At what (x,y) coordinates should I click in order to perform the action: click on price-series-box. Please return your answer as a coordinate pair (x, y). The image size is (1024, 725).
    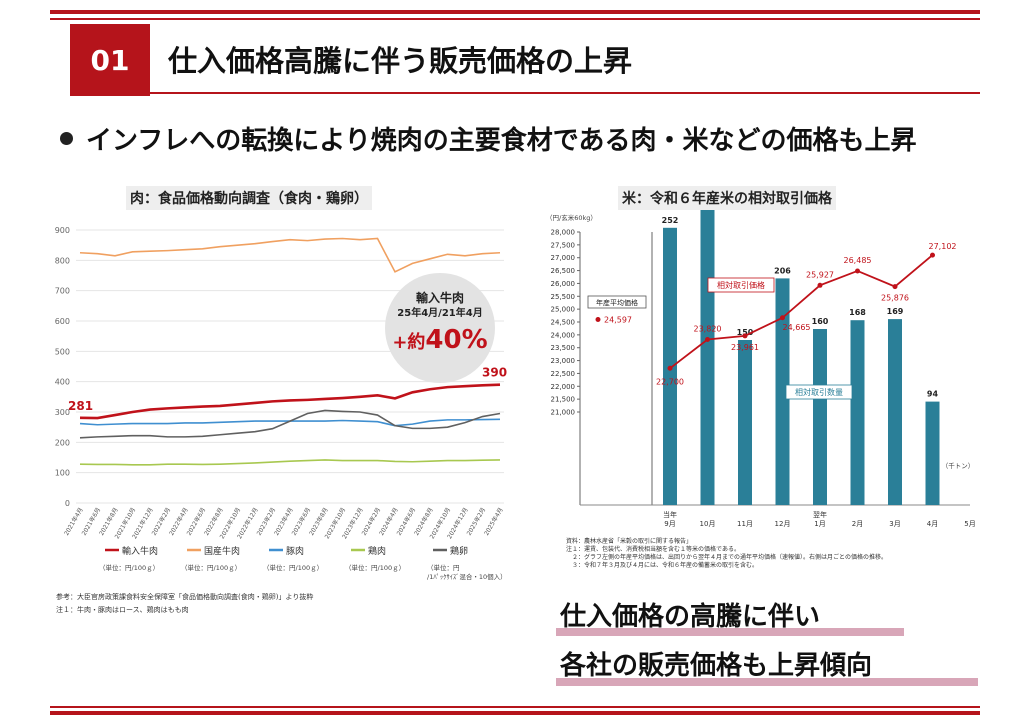
    Looking at the image, I should click on (741, 285).